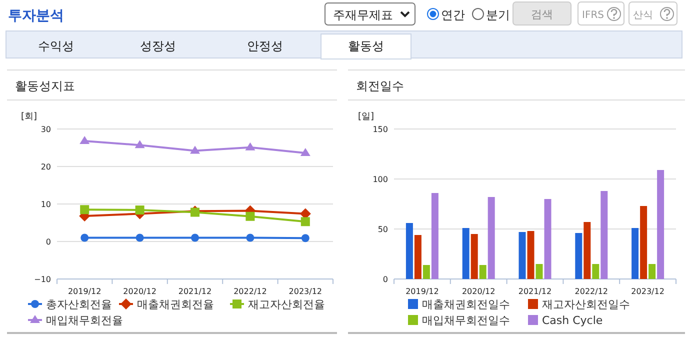 This screenshot has height=338, width=691. Describe the element at coordinates (380, 179) in the screenshot. I see `y-tick-label: 100` at that location.